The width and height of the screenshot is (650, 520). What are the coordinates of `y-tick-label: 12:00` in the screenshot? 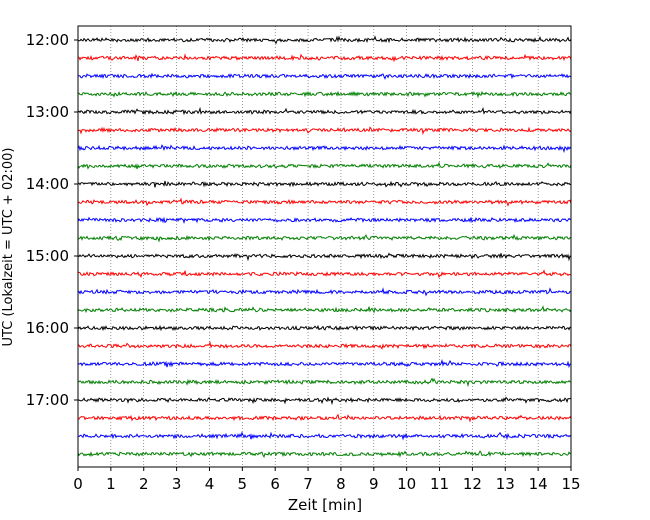 It's located at (47, 40).